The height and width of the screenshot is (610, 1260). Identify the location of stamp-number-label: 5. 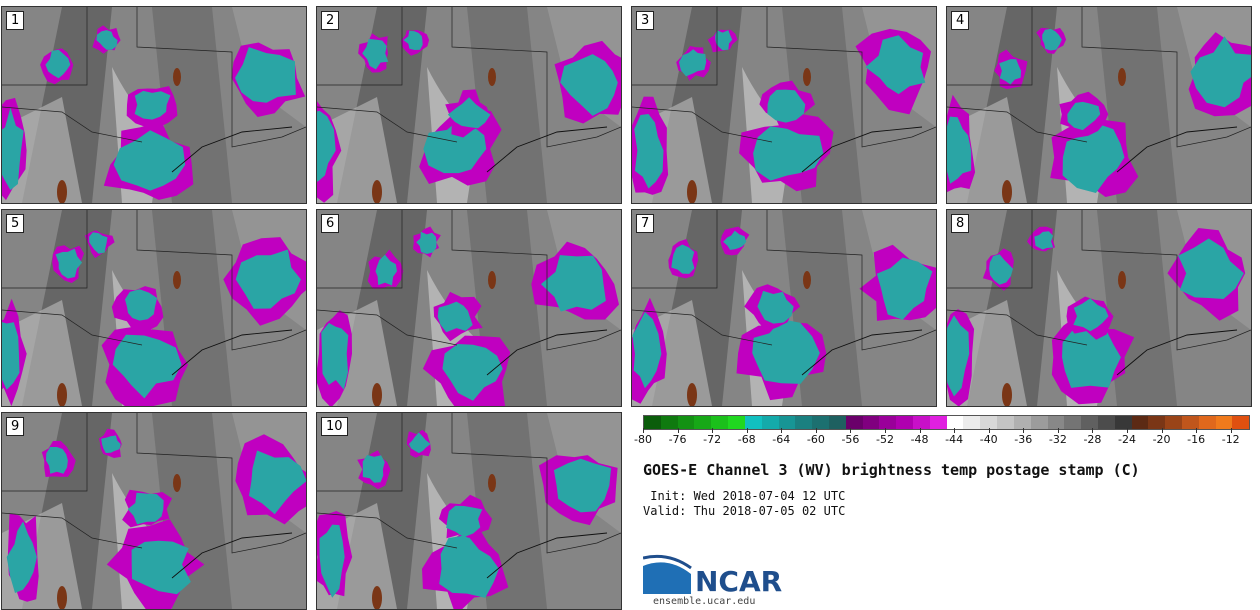
(15, 223).